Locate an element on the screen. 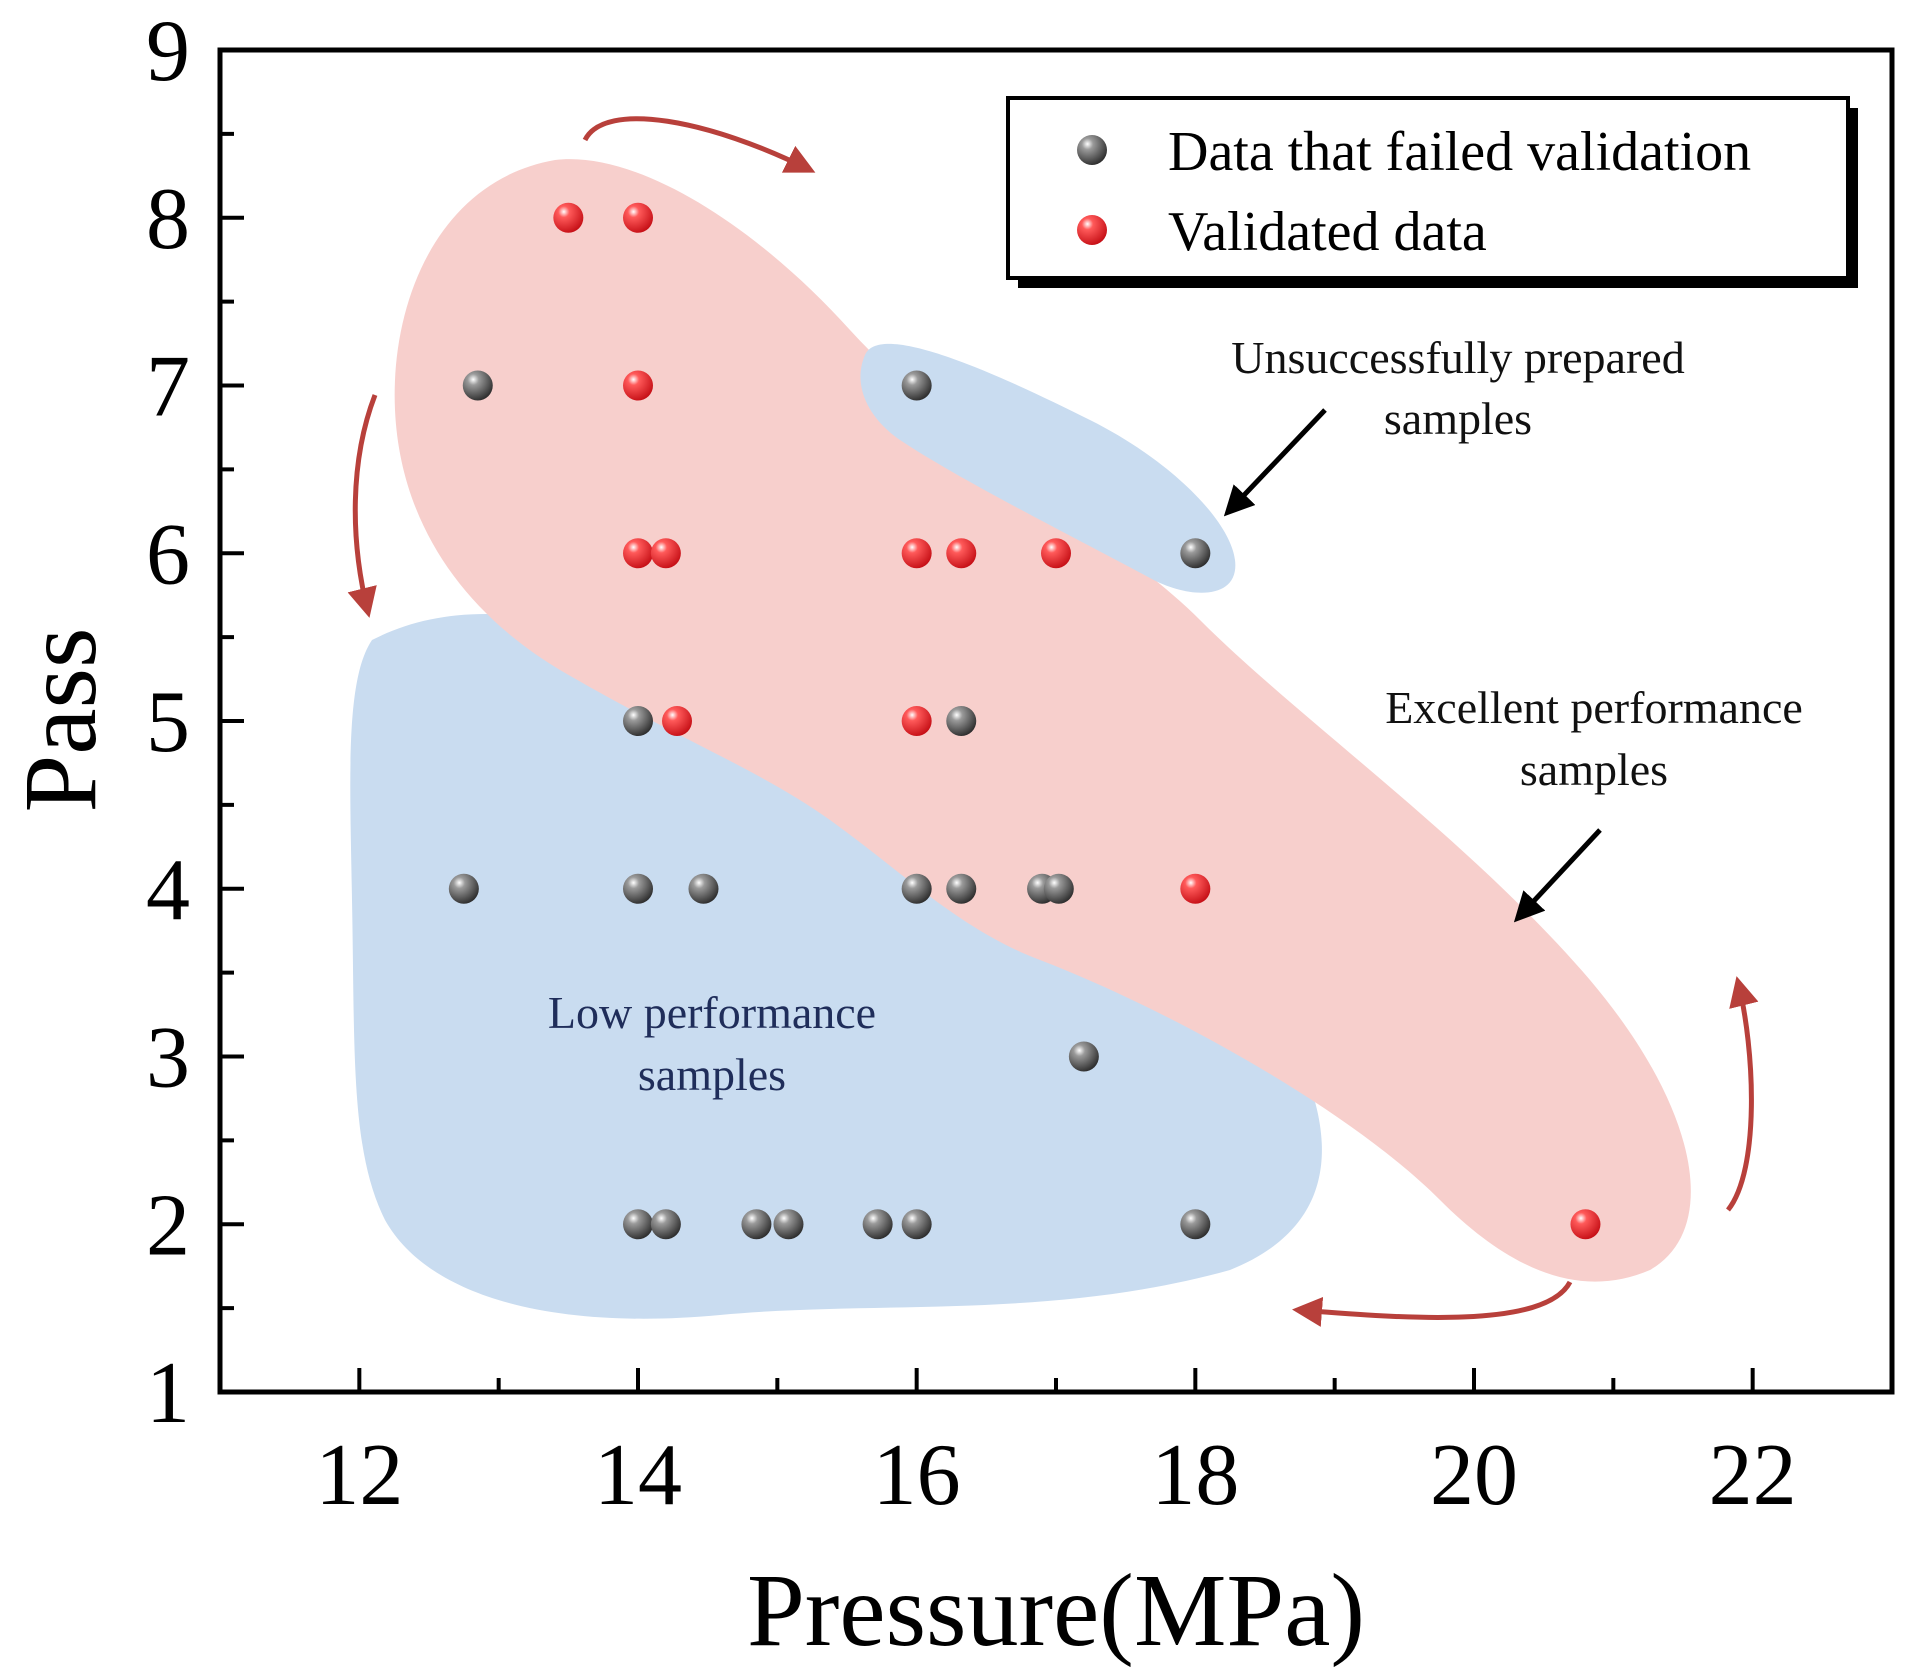  annotation-excellent-line1: Excellent performance is located at coordinates (1594, 707).